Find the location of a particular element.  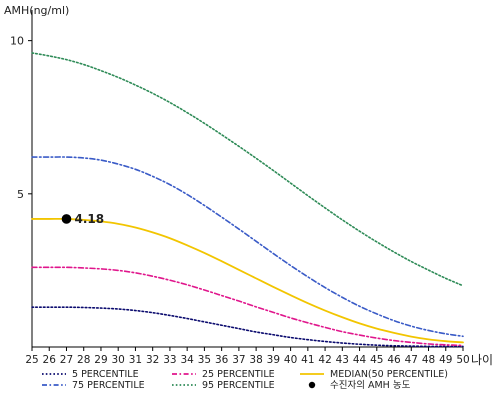

legend-swatch-marker is located at coordinates (312, 385).